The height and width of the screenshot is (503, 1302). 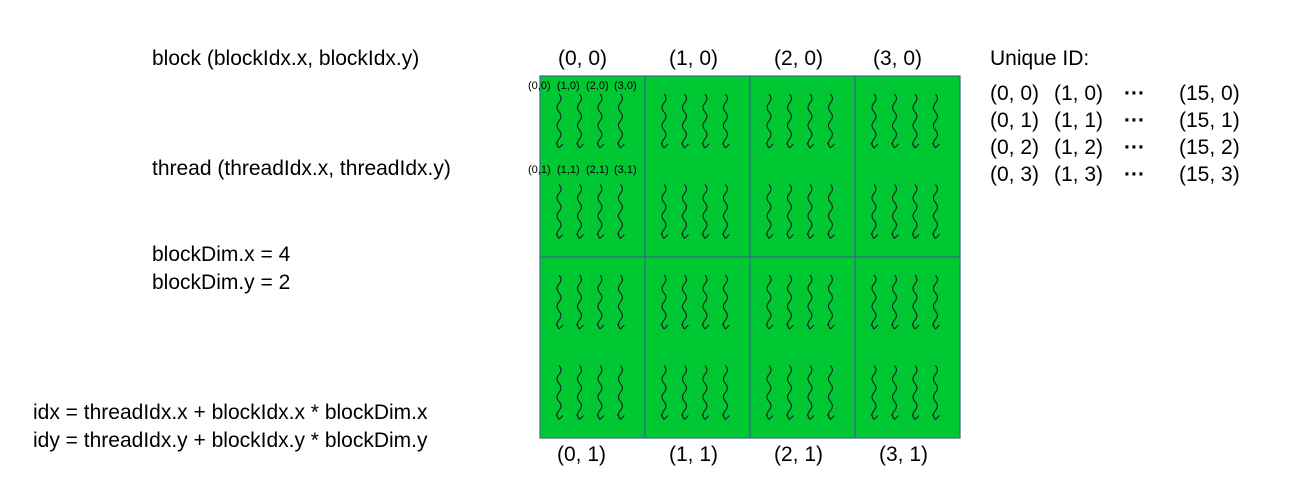 What do you see at coordinates (597, 86) in the screenshot?
I see `thread-label-2-0: (2,0)` at bounding box center [597, 86].